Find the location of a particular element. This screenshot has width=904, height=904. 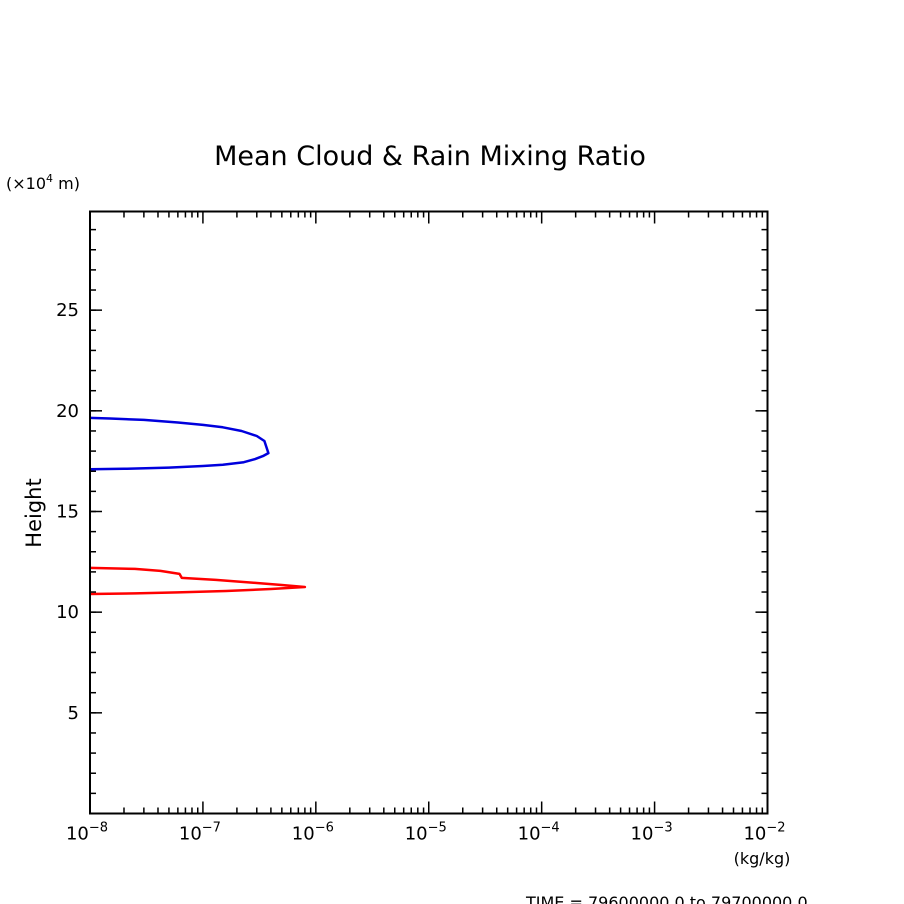

x-tick-label: 10⁻⁴ is located at coordinates (539, 833).